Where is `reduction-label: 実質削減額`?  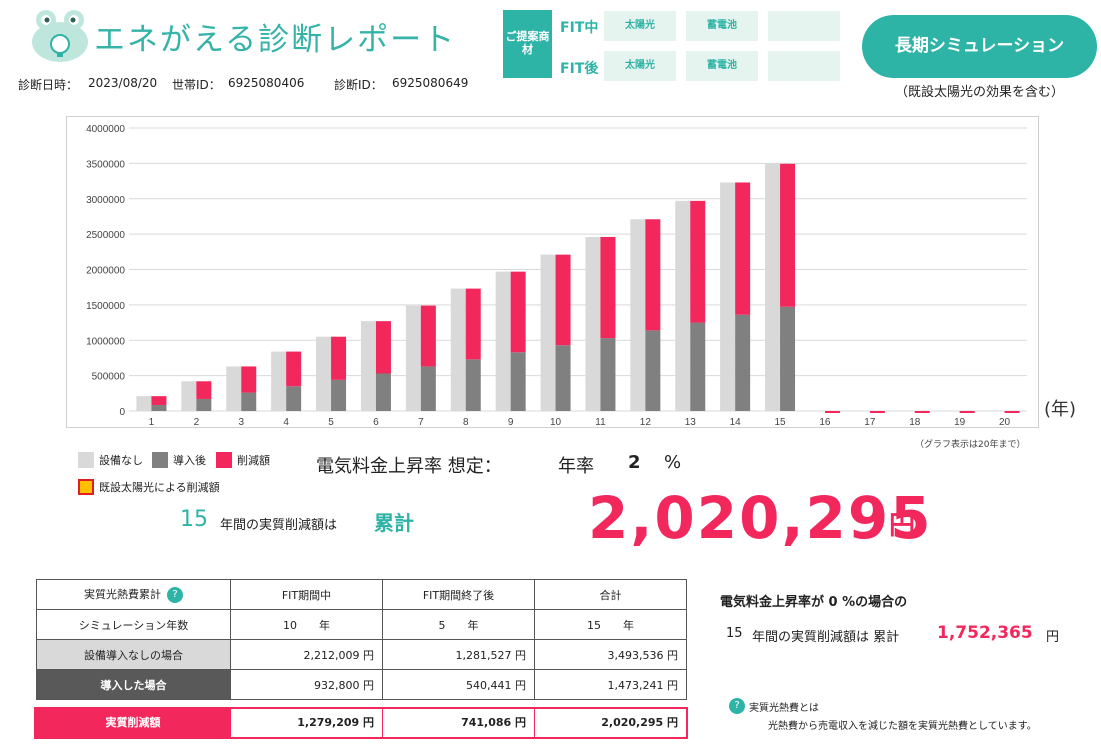 reduction-label: 実質削減額 is located at coordinates (133, 723).